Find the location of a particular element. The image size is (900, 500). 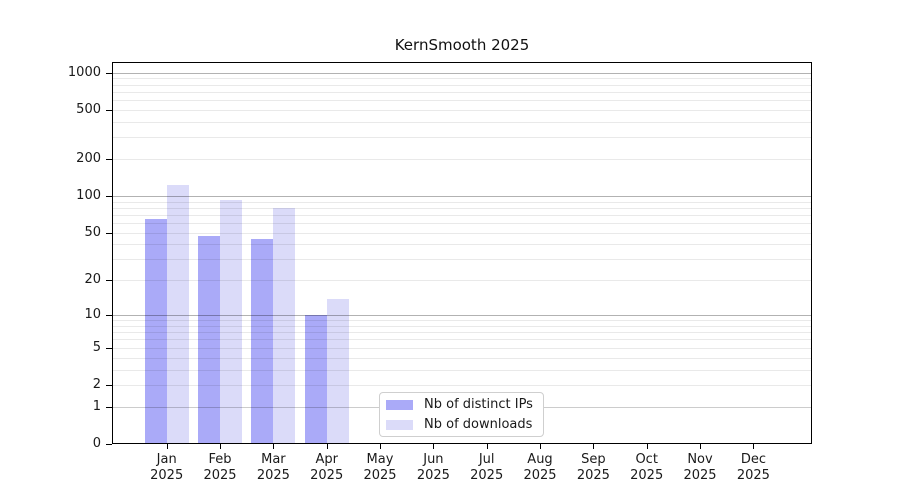

x-tick-label-jul: Jul 2025 is located at coordinates (487, 467).